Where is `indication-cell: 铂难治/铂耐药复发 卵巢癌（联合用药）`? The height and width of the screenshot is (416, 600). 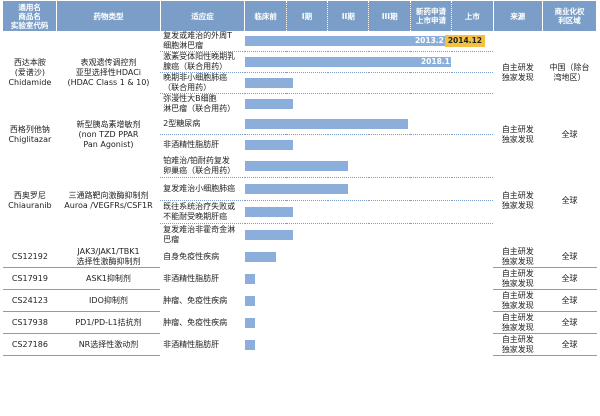 indication-cell: 铂难治/铂耐药复发 卵巢癌（联合用药） is located at coordinates (202, 166).